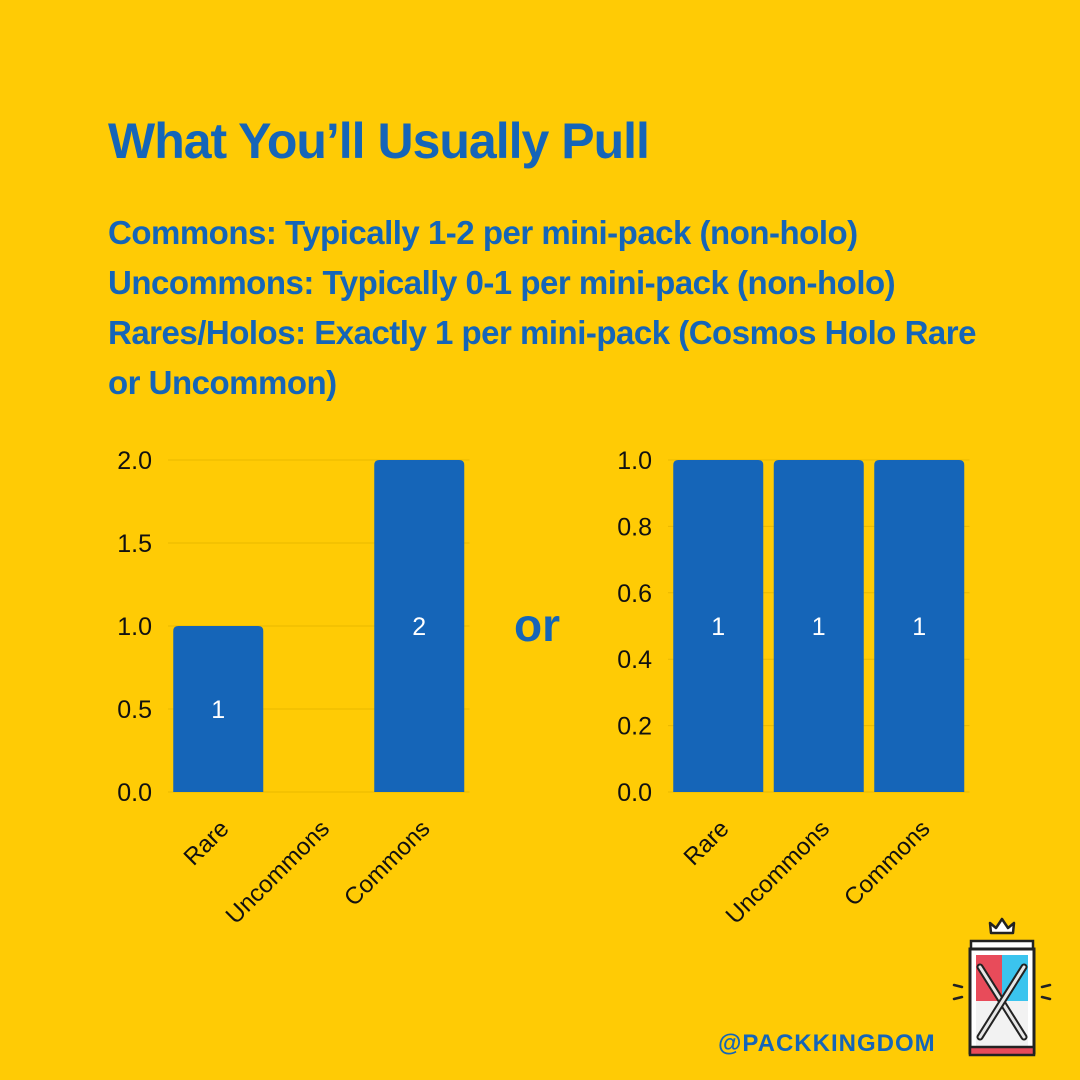 The height and width of the screenshot is (1080, 1080). What do you see at coordinates (537, 625) in the screenshot?
I see `or-separator: or` at bounding box center [537, 625].